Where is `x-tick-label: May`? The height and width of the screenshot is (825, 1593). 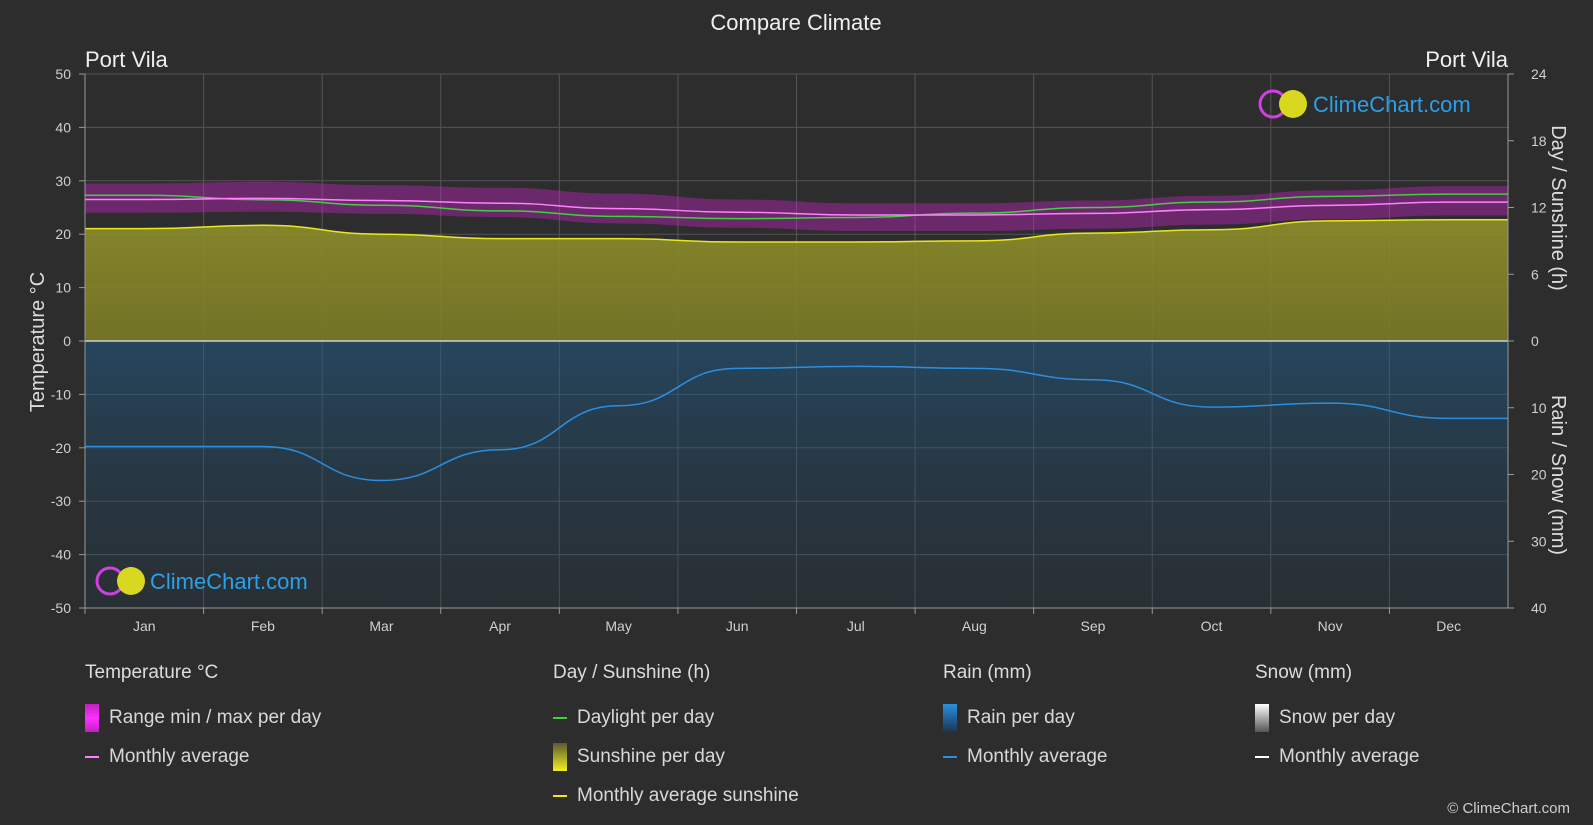 x-tick-label: May is located at coordinates (618, 626).